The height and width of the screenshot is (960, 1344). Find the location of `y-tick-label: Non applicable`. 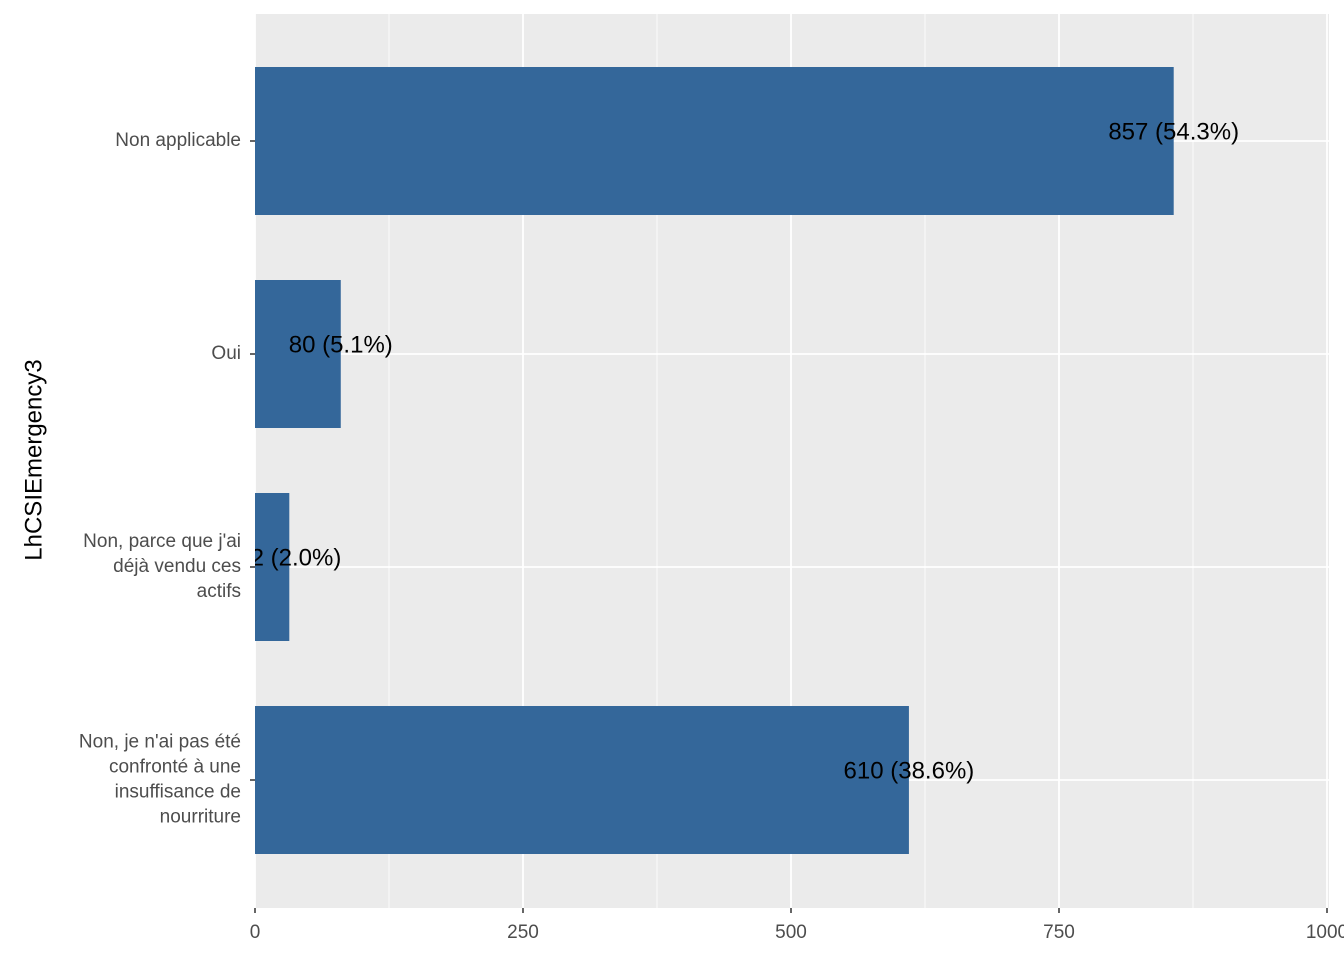

y-tick-label: Non applicable is located at coordinates (178, 140).